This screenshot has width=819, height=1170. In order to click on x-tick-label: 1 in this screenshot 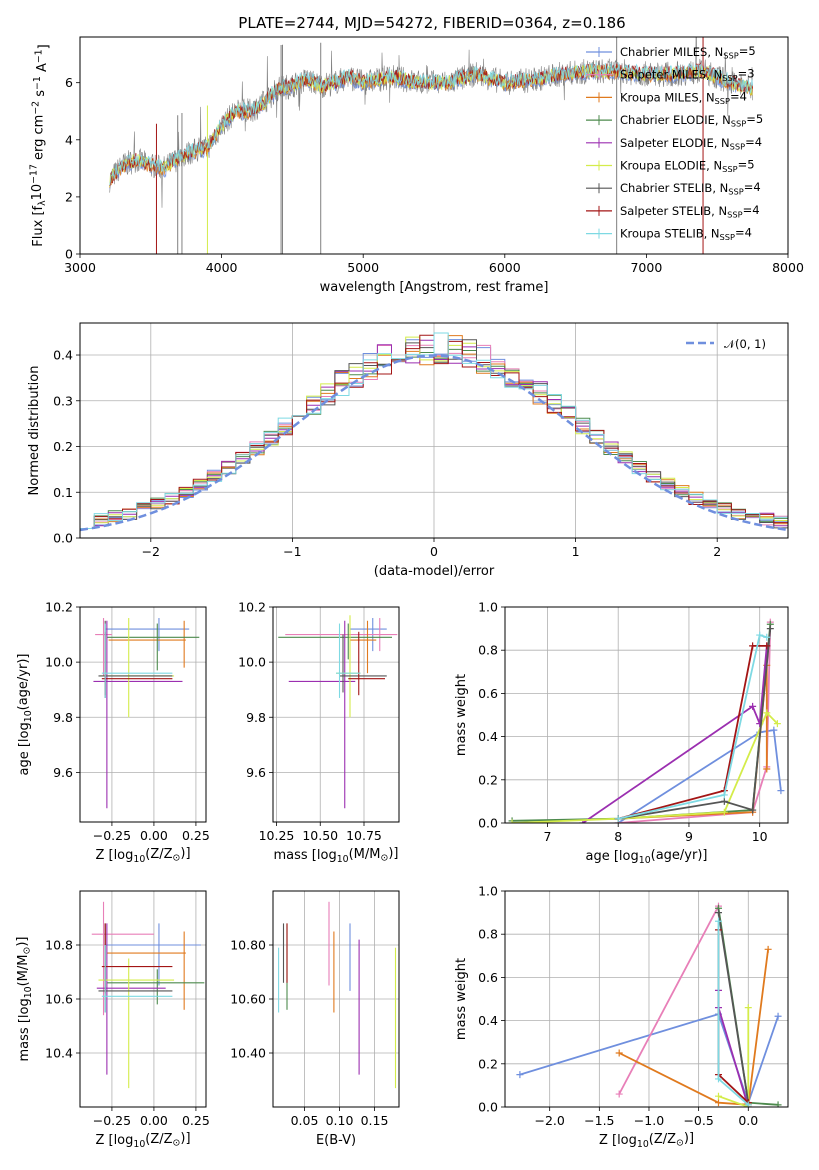, I will do `click(576, 551)`.